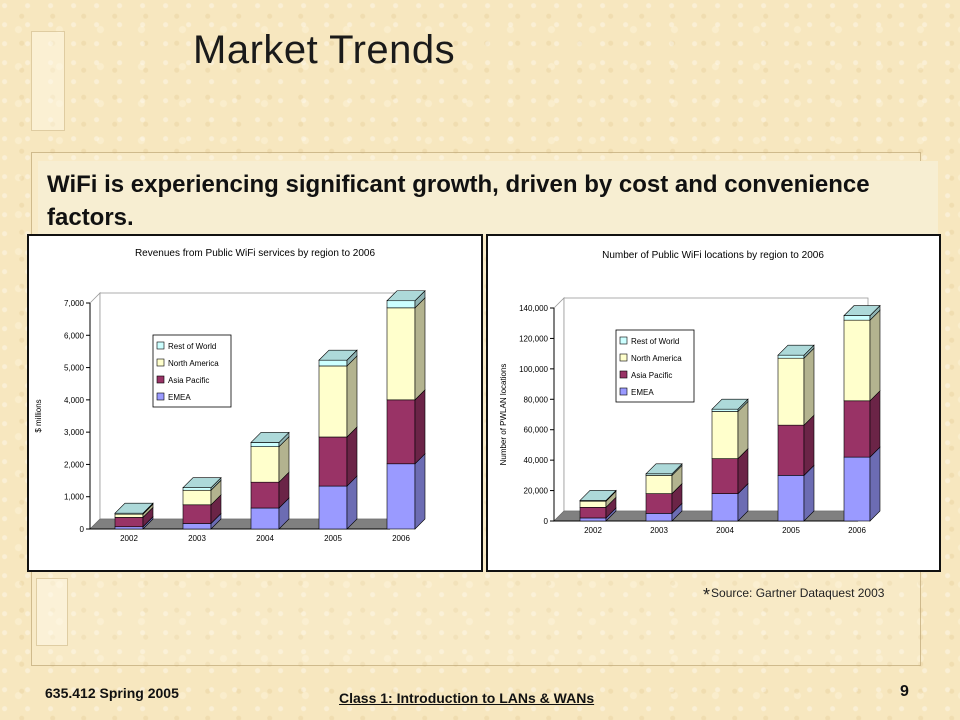 The width and height of the screenshot is (960, 720). Describe the element at coordinates (536, 430) in the screenshot. I see `y-tick-label: 60,000` at that location.